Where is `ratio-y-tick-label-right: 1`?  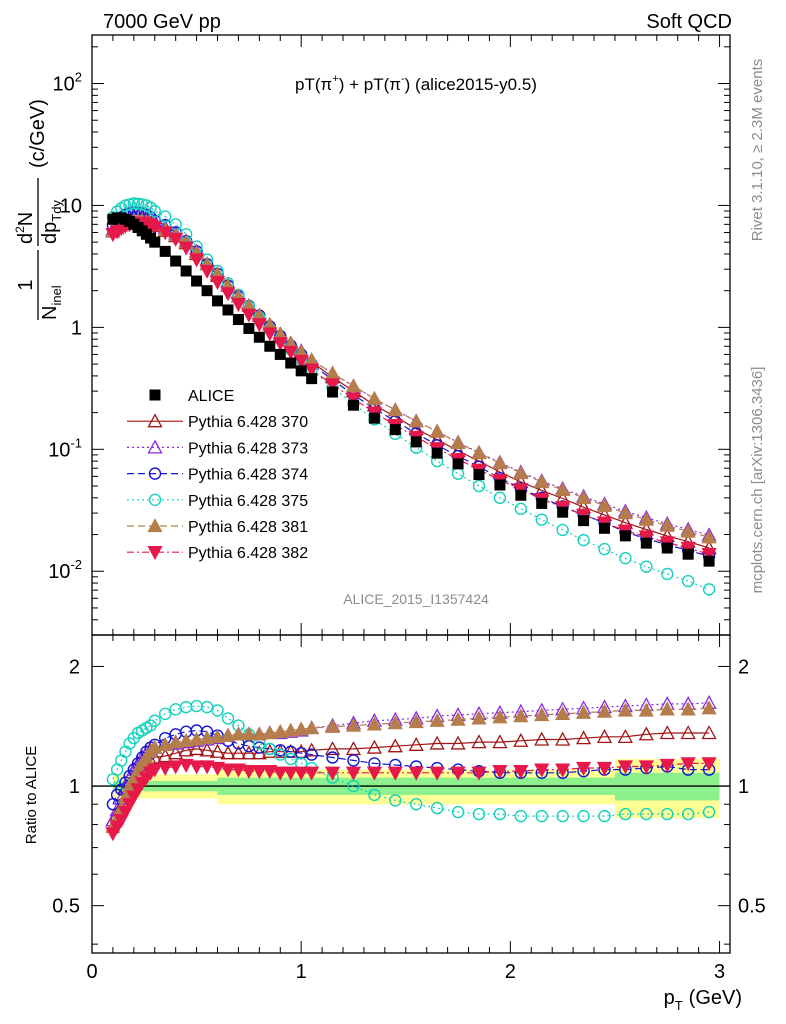 ratio-y-tick-label-right: 1 is located at coordinates (743, 787).